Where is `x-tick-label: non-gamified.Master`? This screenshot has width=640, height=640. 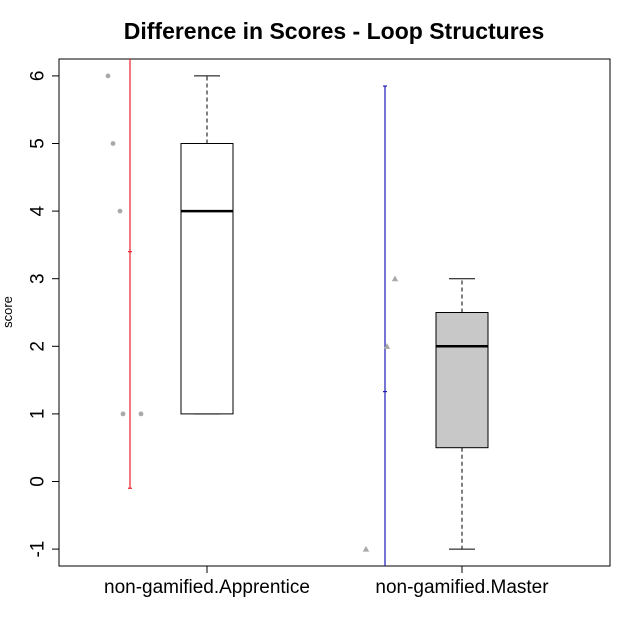
x-tick-label: non-gamified.Master is located at coordinates (462, 587).